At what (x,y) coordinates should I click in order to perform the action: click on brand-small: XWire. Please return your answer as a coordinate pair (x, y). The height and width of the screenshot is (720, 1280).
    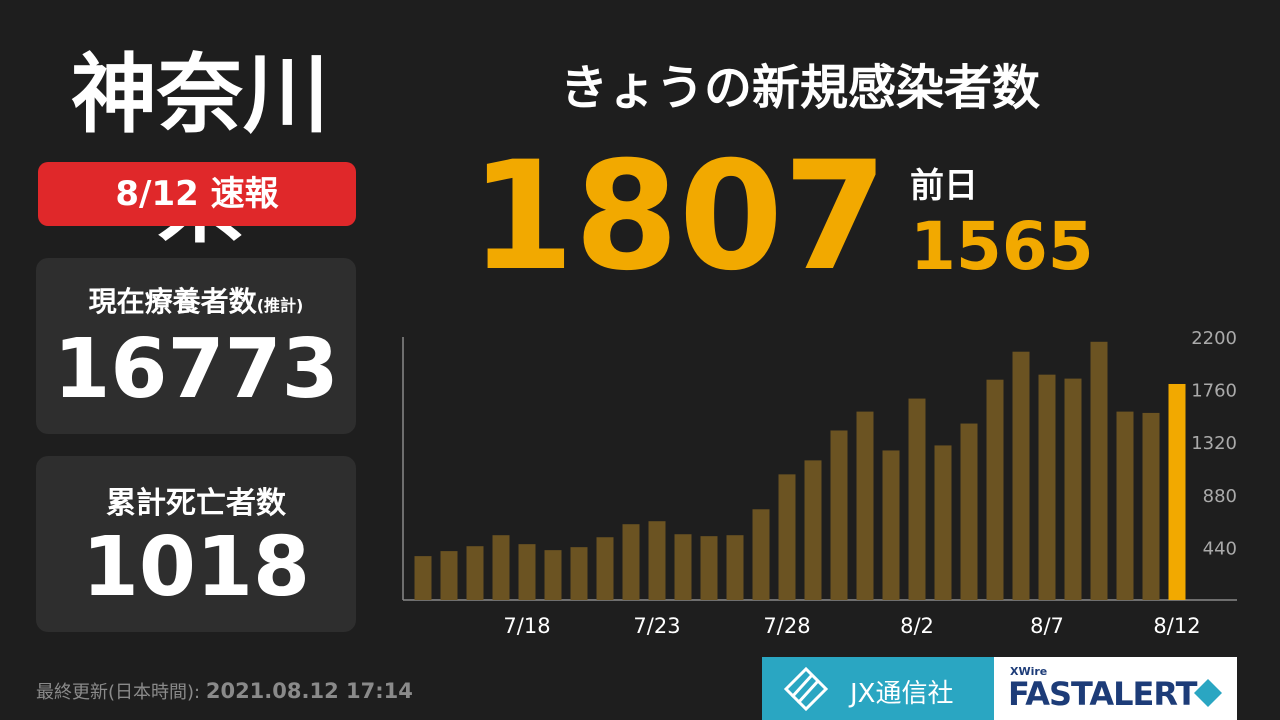
    Looking at the image, I should click on (1029, 671).